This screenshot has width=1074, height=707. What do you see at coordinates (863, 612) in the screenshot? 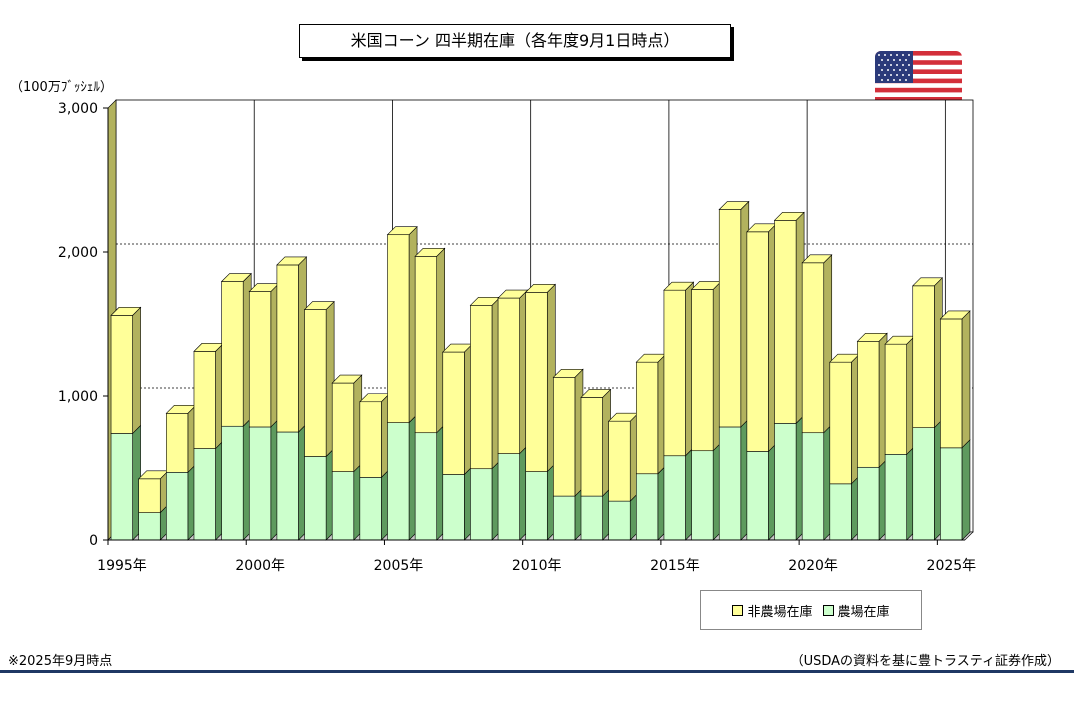
I see `legend-label-on-farm: 農場在庫` at bounding box center [863, 612].